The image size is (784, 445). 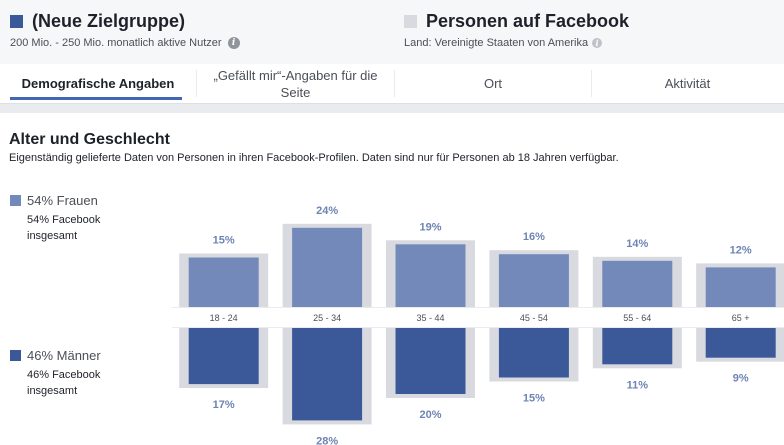 I want to click on legend-women: 54% Frauen 54% Facebook insgesamt, so click(x=68, y=218).